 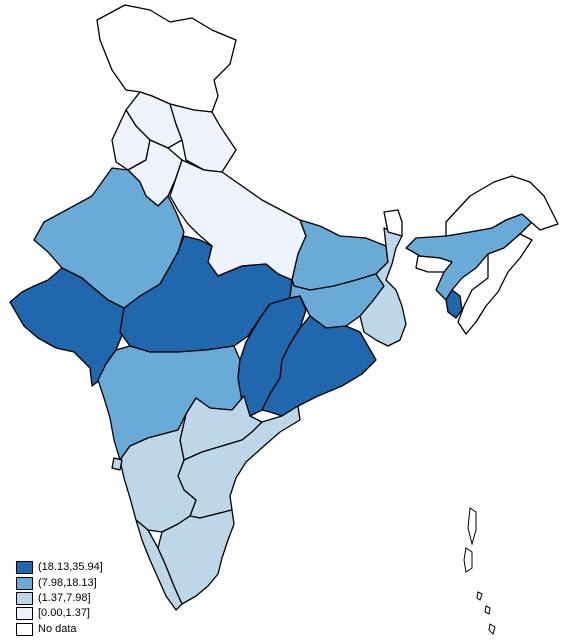 What do you see at coordinates (502, 206) in the screenshot?
I see `region-arunachal` at bounding box center [502, 206].